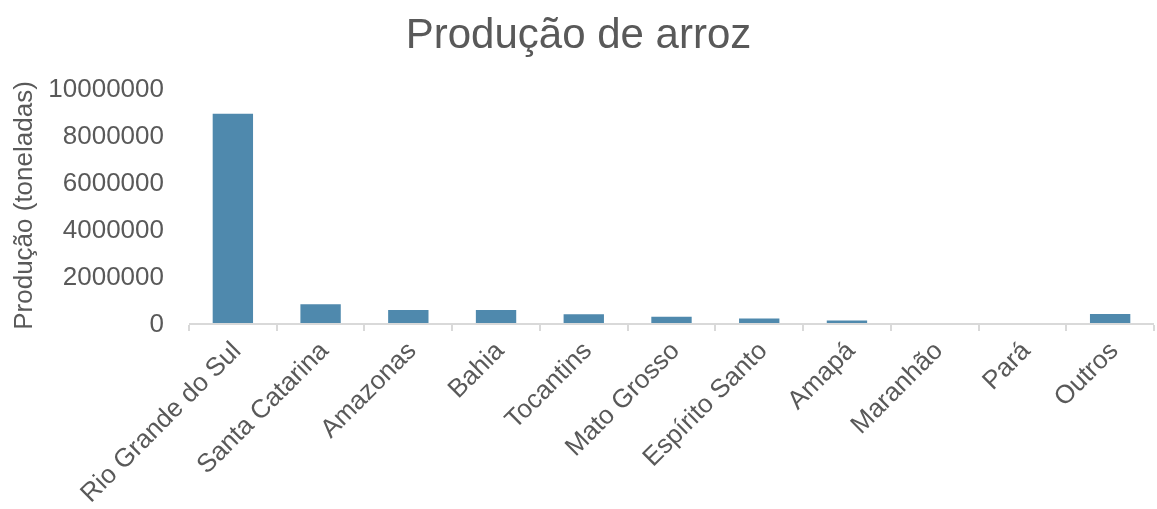  What do you see at coordinates (22, 205) in the screenshot?
I see `y-axis-title: Produção (toneladas)` at bounding box center [22, 205].